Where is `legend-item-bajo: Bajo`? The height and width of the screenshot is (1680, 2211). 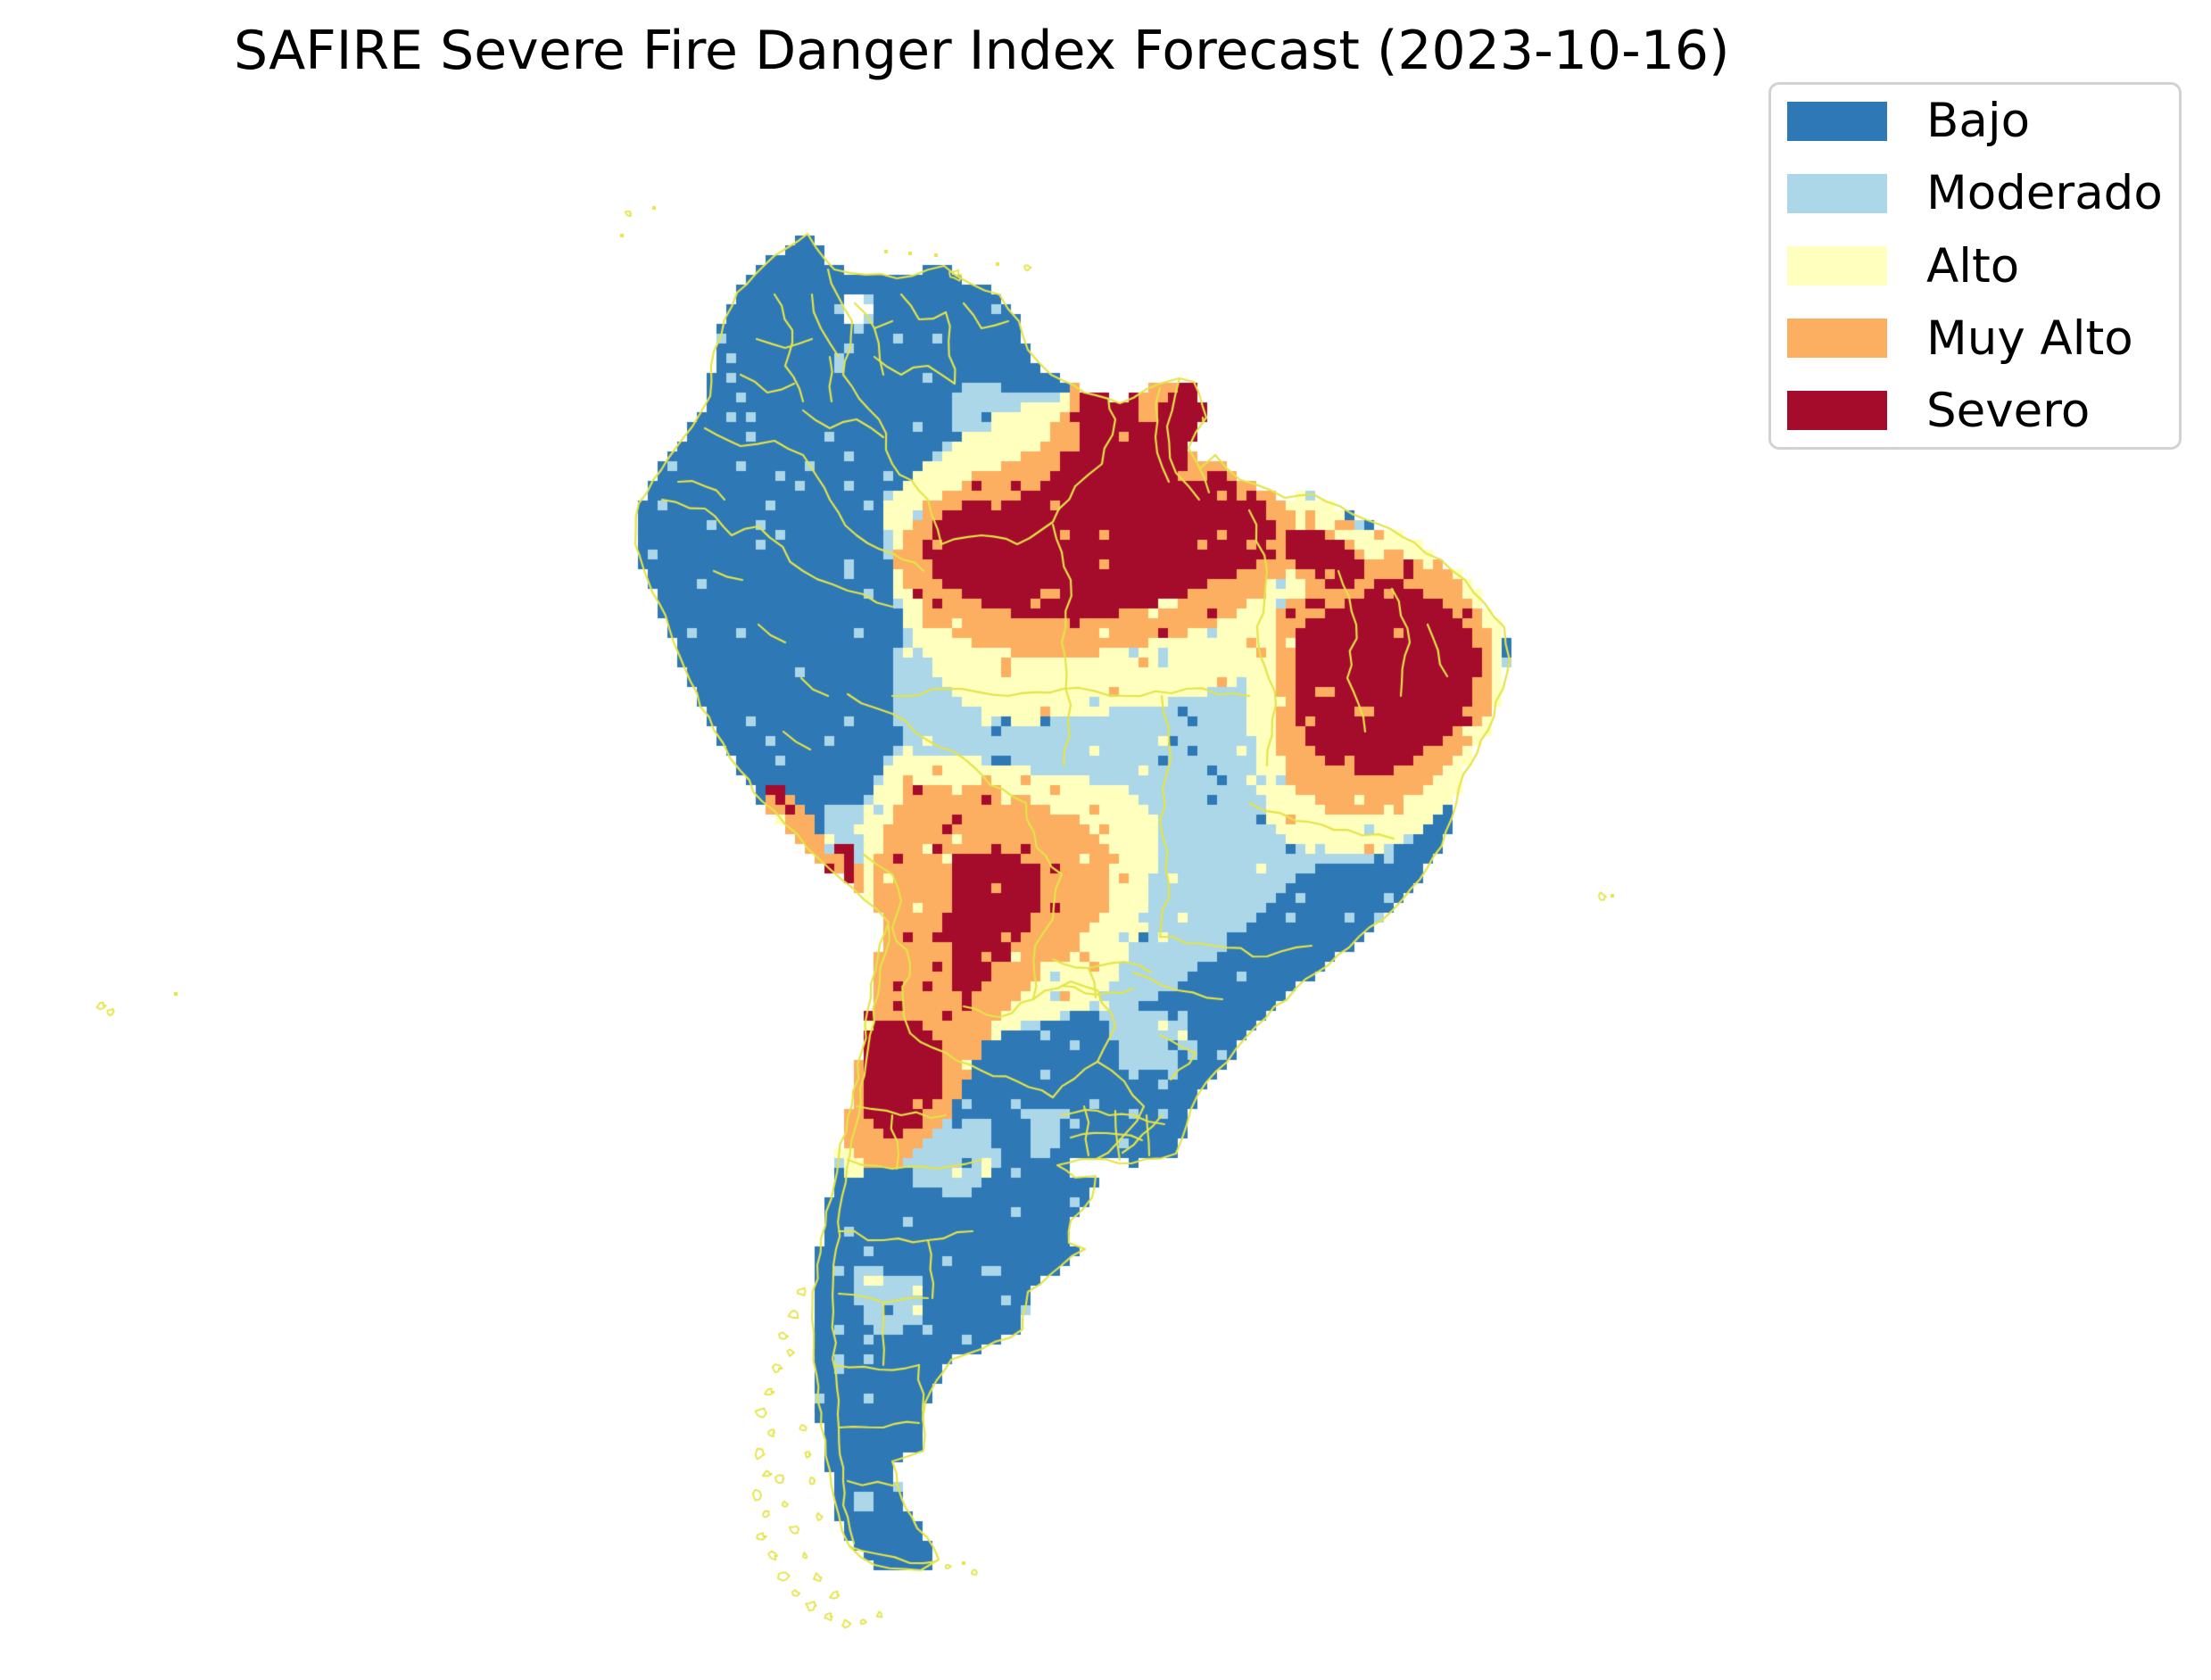 legend-item-bajo: Bajo is located at coordinates (1975, 121).